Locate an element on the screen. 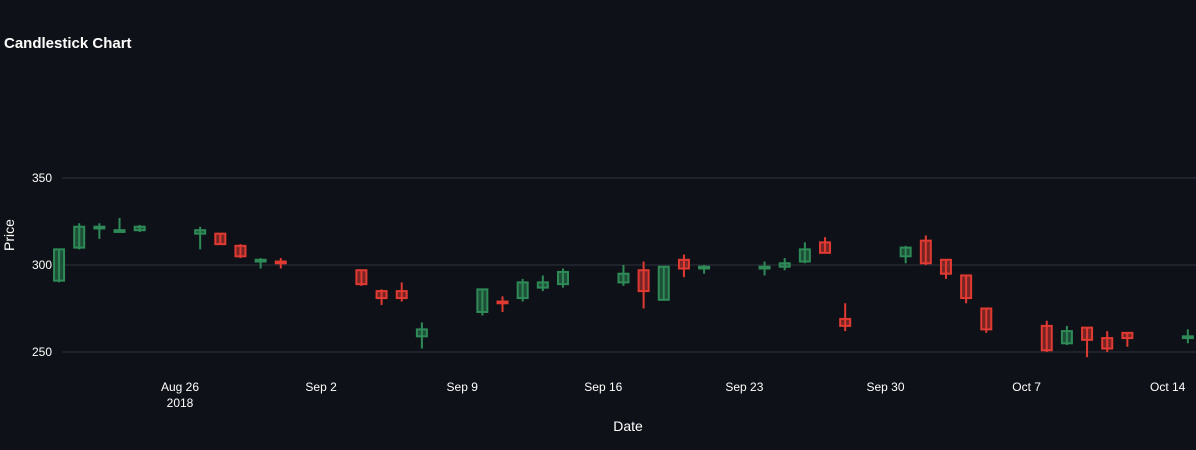 The image size is (1196, 450). x-tick-label: Sep 30 is located at coordinates (885, 387).